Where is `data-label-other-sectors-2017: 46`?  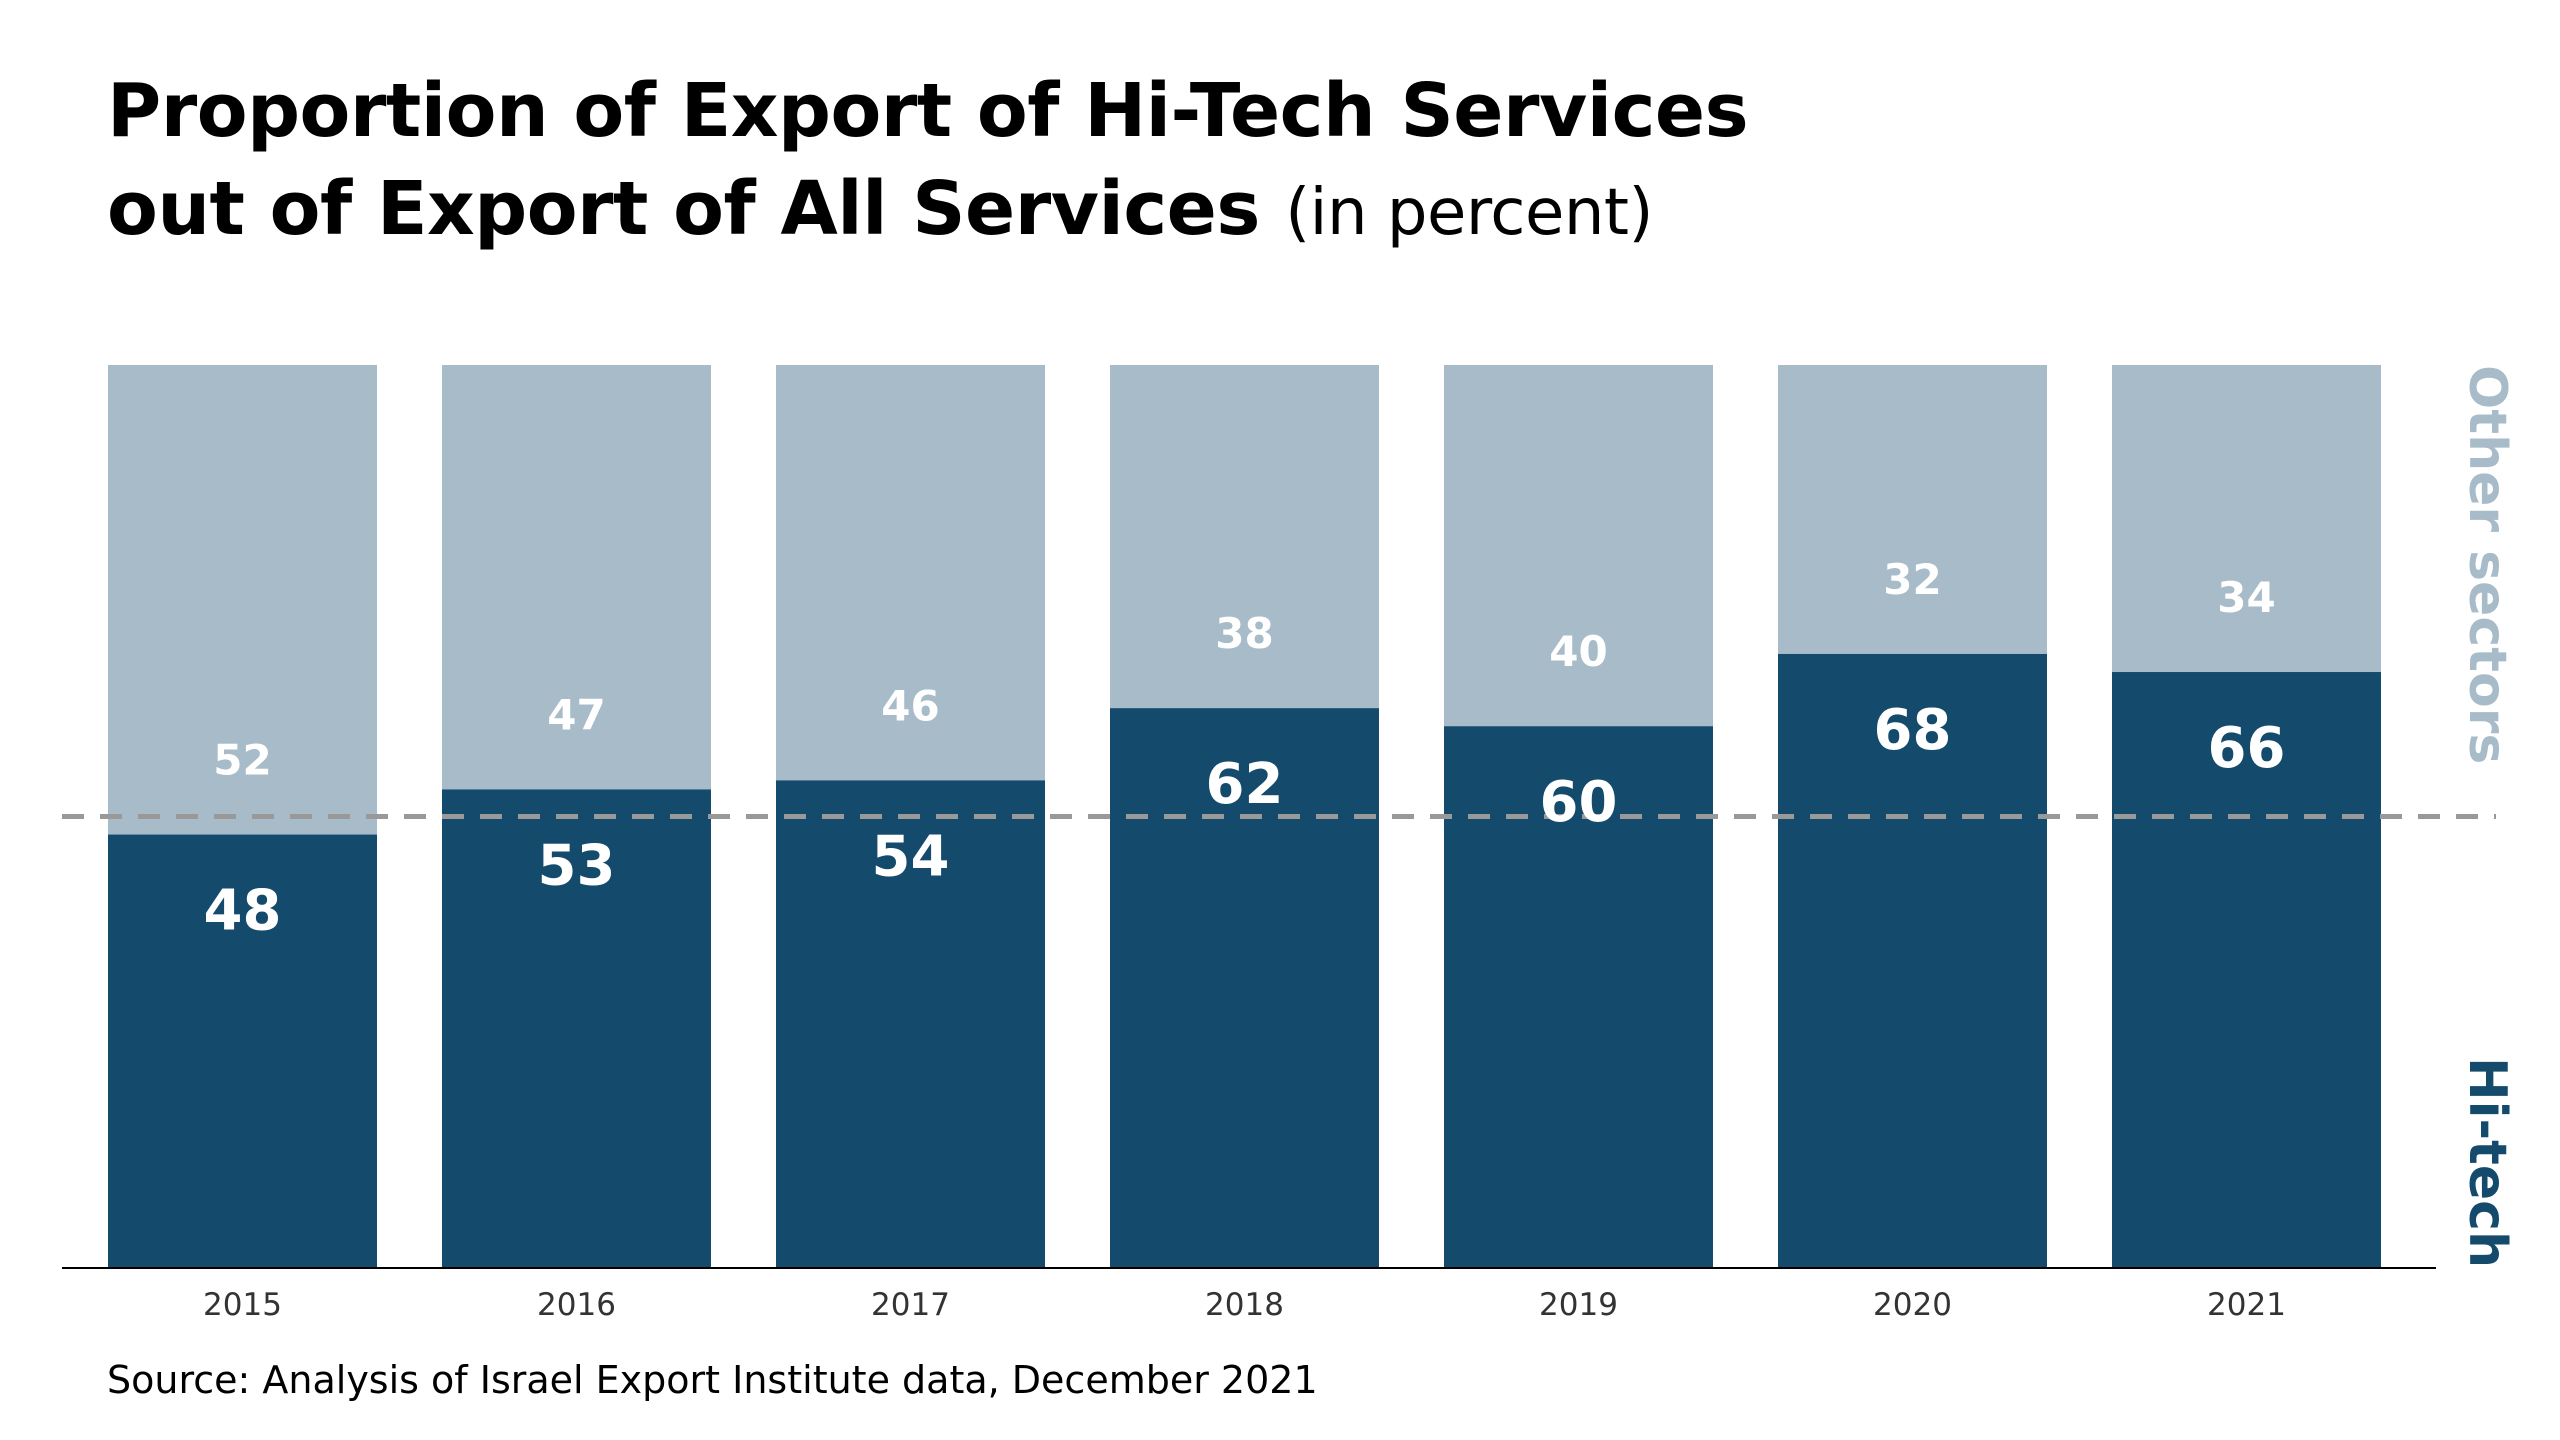
data-label-other-sectors-2017: 46 is located at coordinates (910, 705).